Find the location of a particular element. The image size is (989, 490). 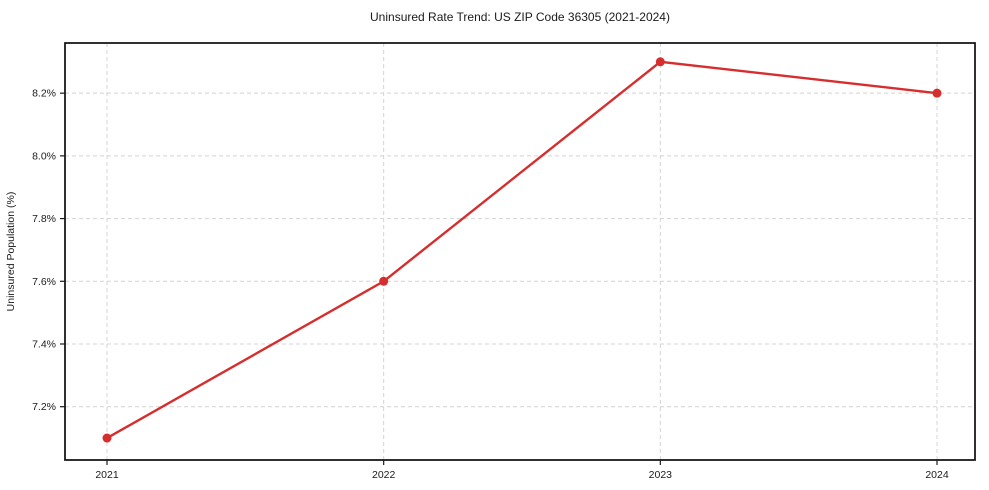

y-tick-label: 7.2% is located at coordinates (44, 407).